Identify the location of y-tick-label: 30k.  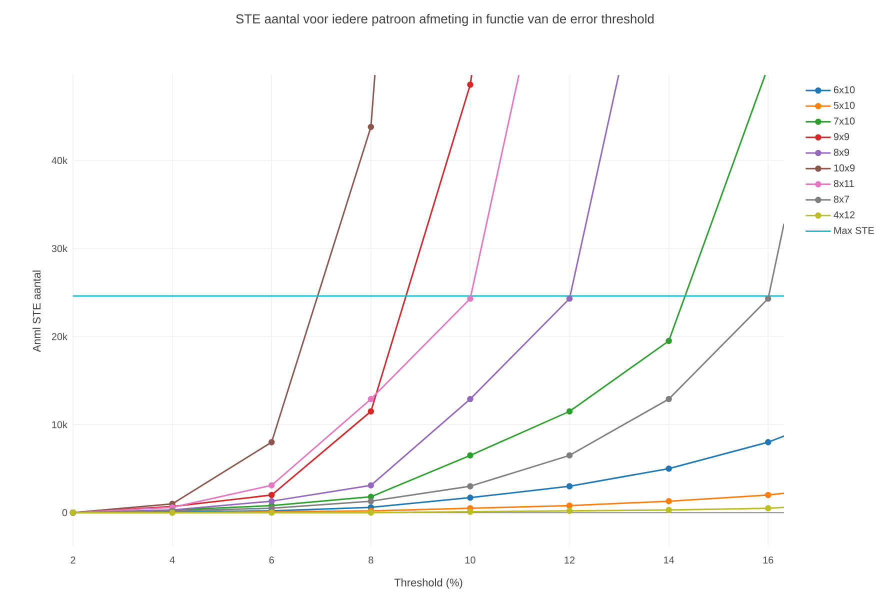
(60, 248).